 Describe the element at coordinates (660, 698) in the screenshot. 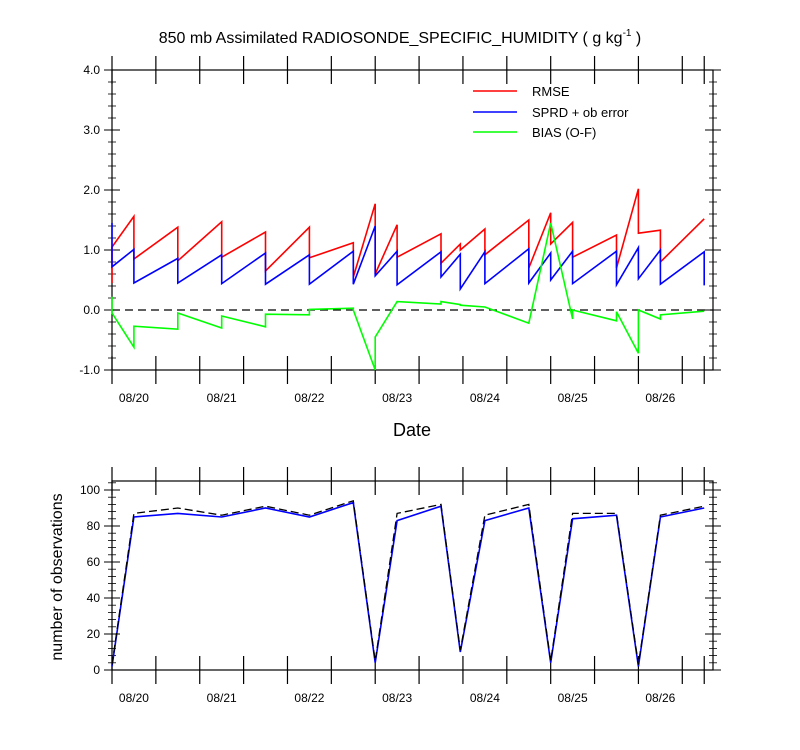

I see `bottom-x-tick-label: 08/26` at that location.